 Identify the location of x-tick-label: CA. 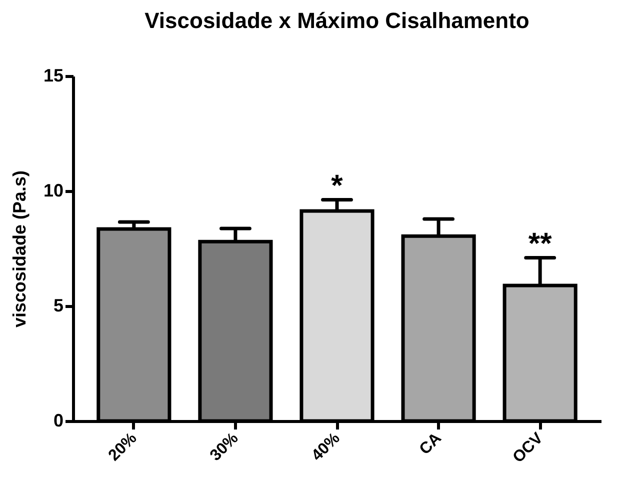
(431, 444).